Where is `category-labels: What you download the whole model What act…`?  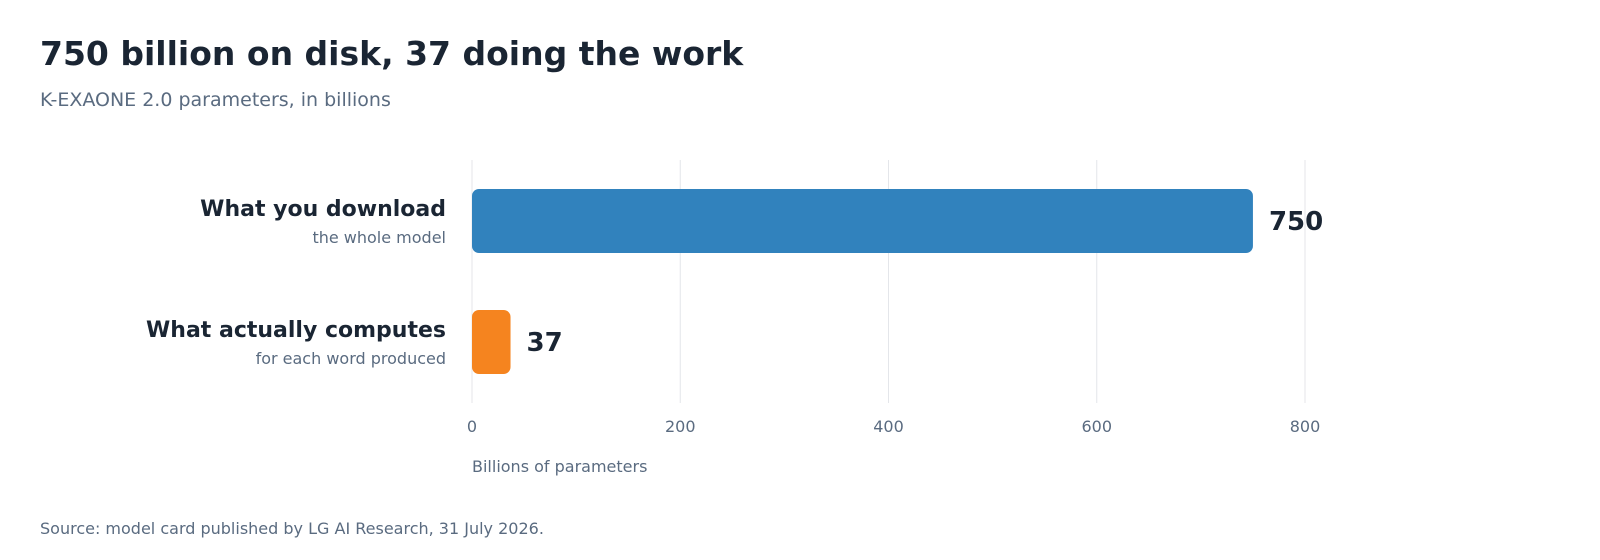
category-labels: What you download the whole model What act… is located at coordinates (296, 282).